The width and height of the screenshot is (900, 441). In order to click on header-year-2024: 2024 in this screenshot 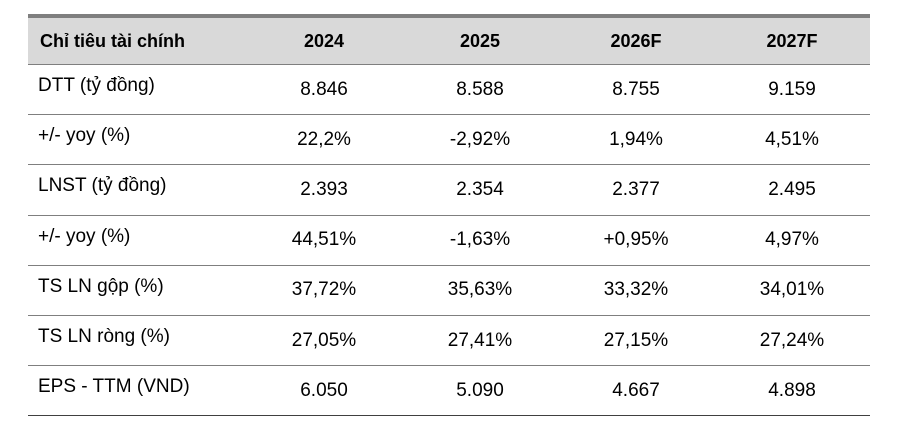, I will do `click(324, 41)`.